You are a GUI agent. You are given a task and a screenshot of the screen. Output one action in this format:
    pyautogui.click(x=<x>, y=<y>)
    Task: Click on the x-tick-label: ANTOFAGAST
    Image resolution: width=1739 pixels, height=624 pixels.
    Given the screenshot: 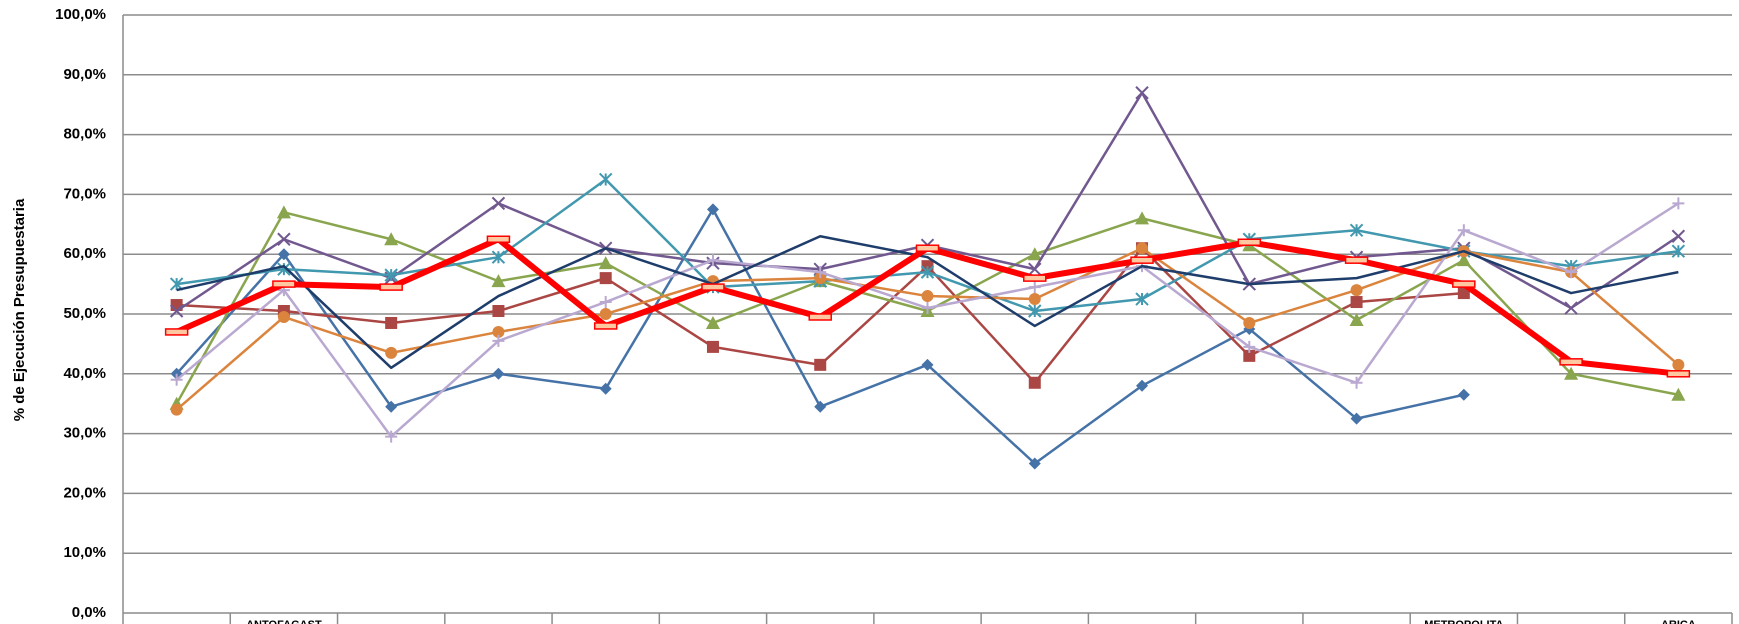 What is the action you would take?
    pyautogui.click(x=284, y=621)
    